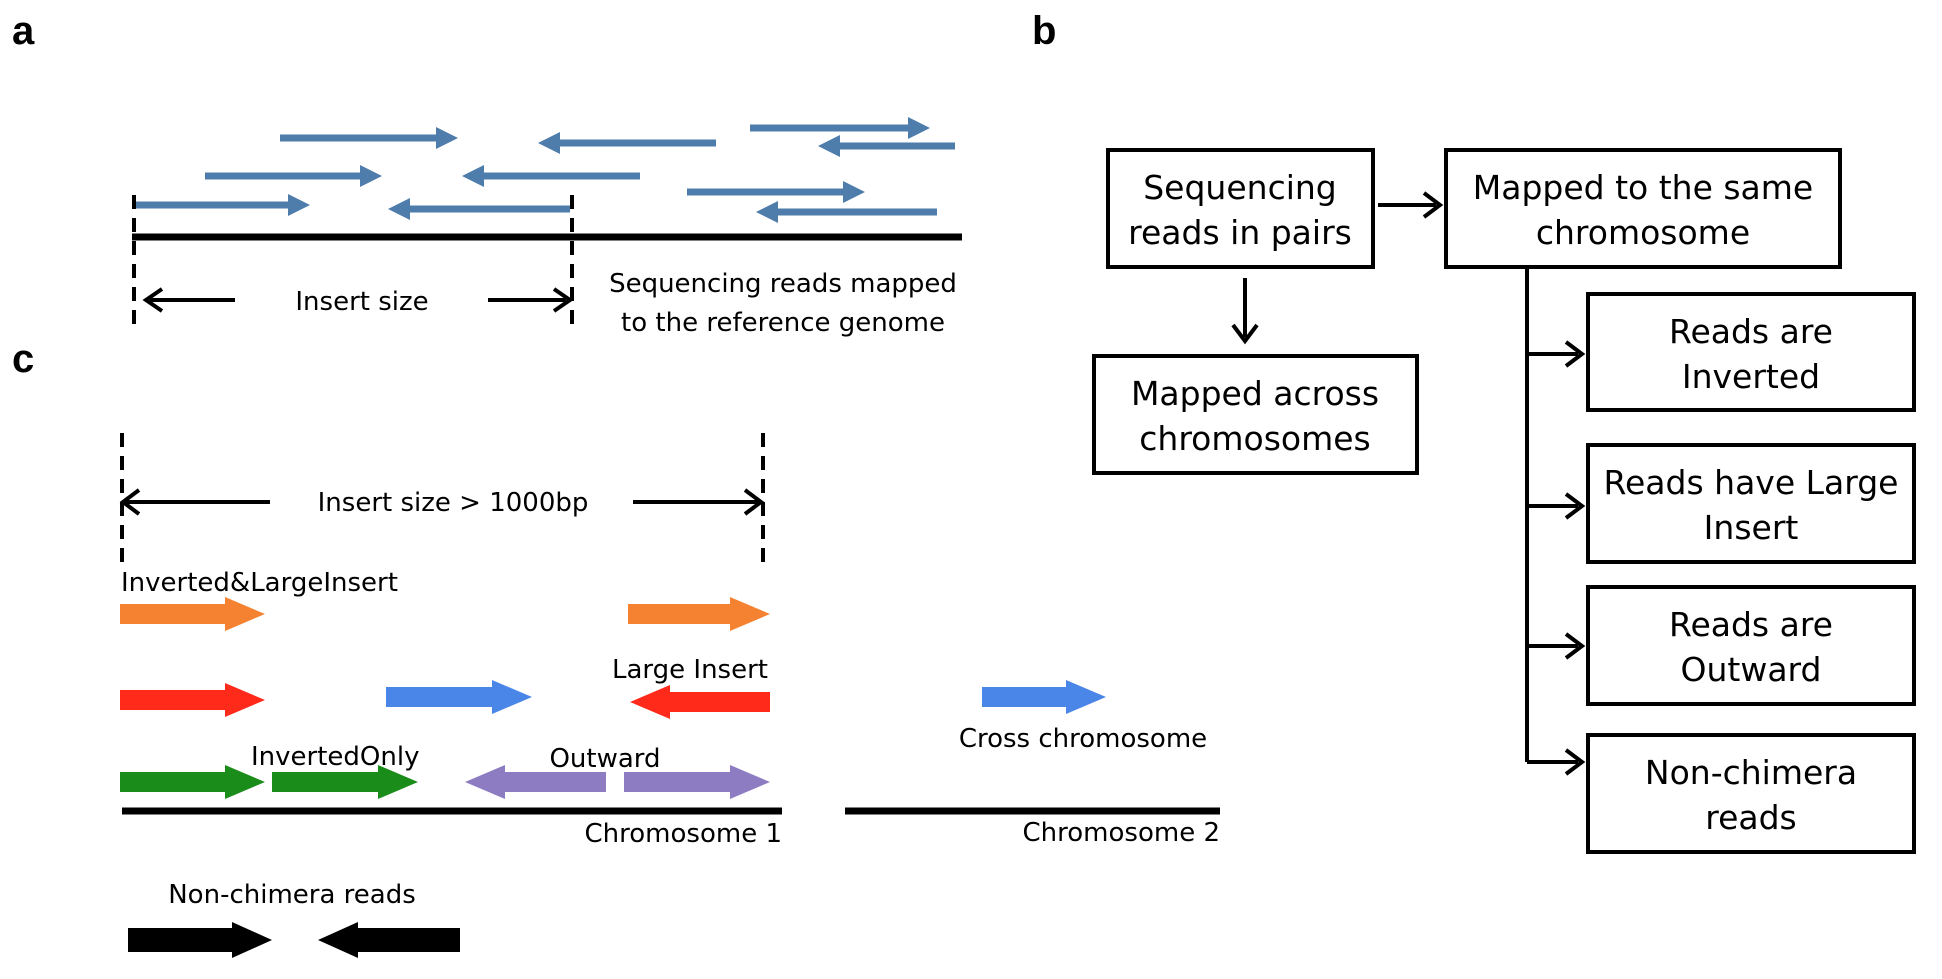 This screenshot has width=1942, height=979. I want to click on box-reads-large-insert: Reads have Large Insert, so click(1751, 503).